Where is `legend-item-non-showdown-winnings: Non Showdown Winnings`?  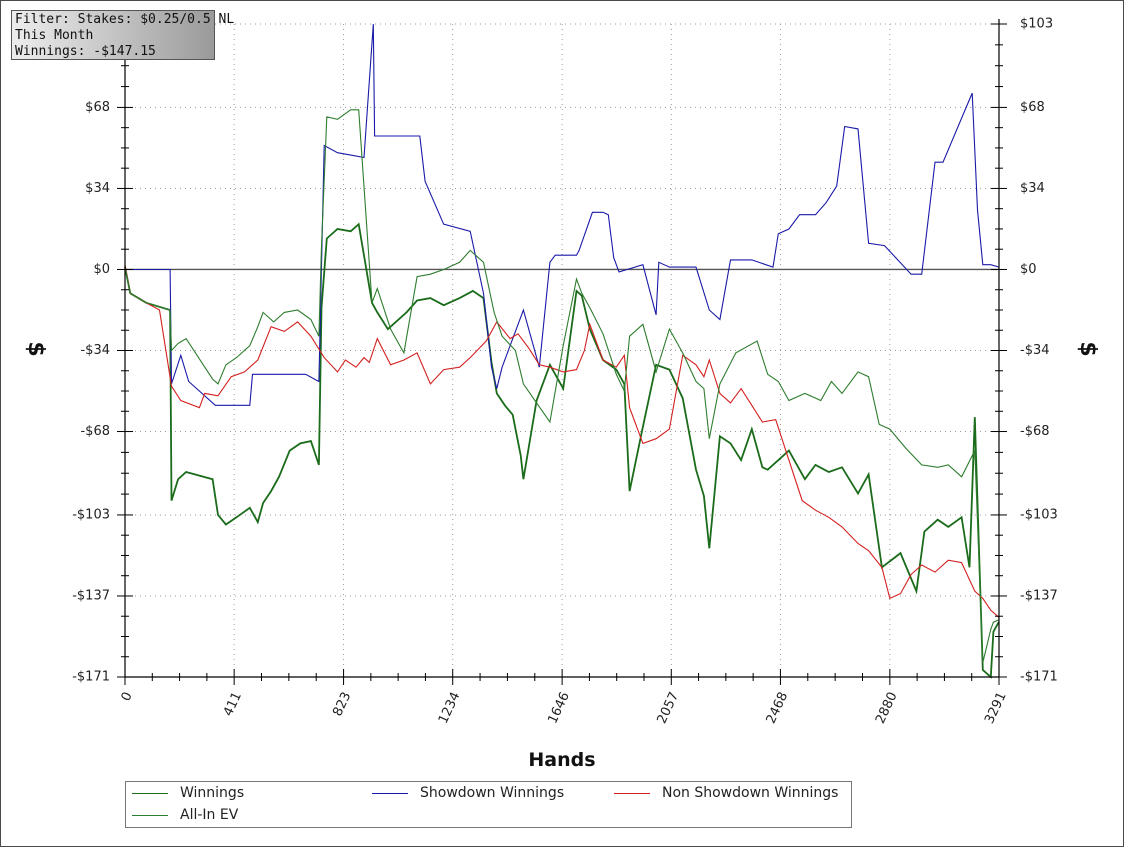
legend-item-non-showdown-winnings: Non Showdown Winnings is located at coordinates (726, 793).